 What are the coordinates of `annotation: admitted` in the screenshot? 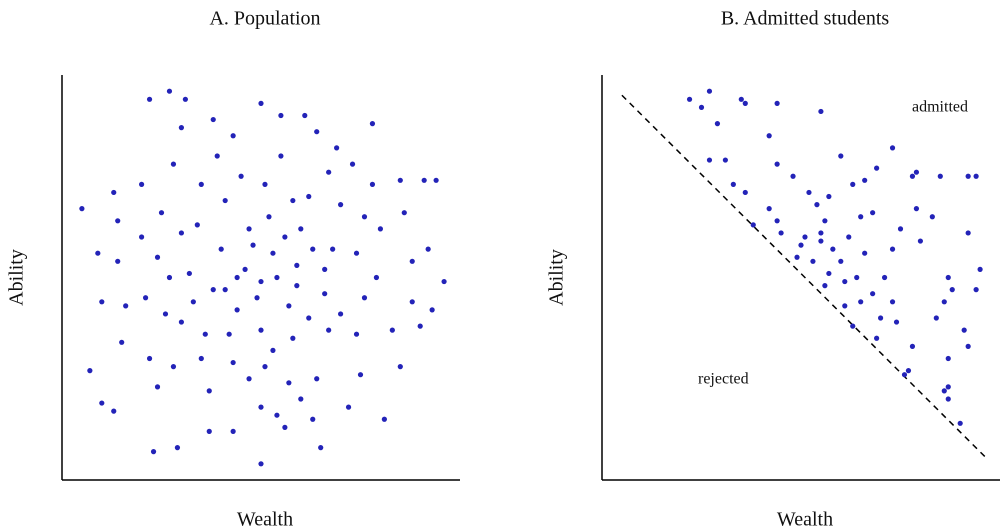 It's located at (940, 107).